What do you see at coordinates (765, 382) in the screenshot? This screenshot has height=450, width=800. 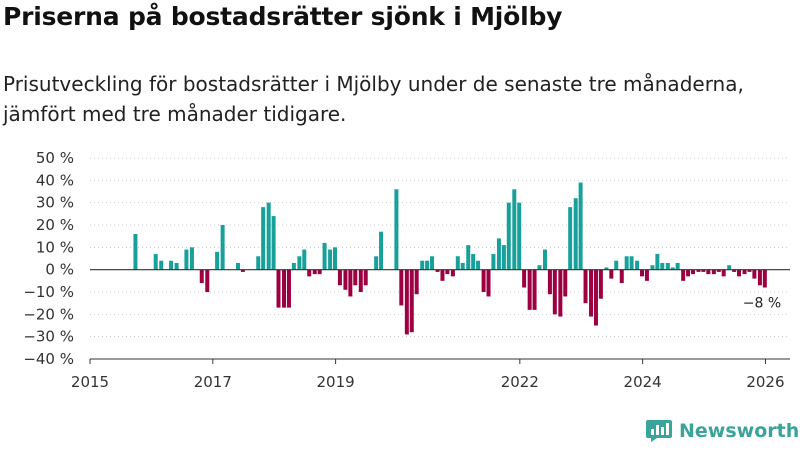 I see `x-tick-label: 2026` at bounding box center [765, 382].